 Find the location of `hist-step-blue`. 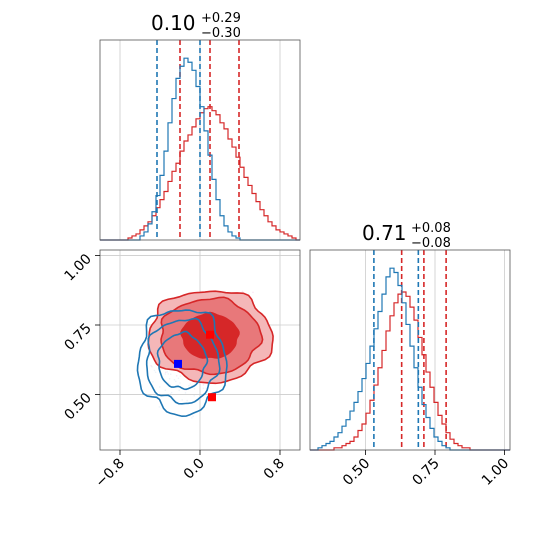

hist-step-blue is located at coordinates (410, 359).